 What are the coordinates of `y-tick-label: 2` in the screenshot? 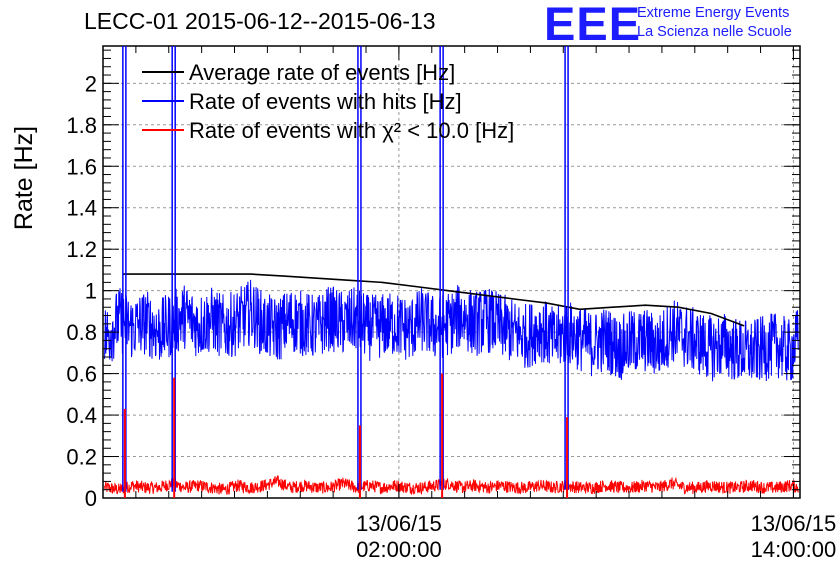 It's located at (91, 83).